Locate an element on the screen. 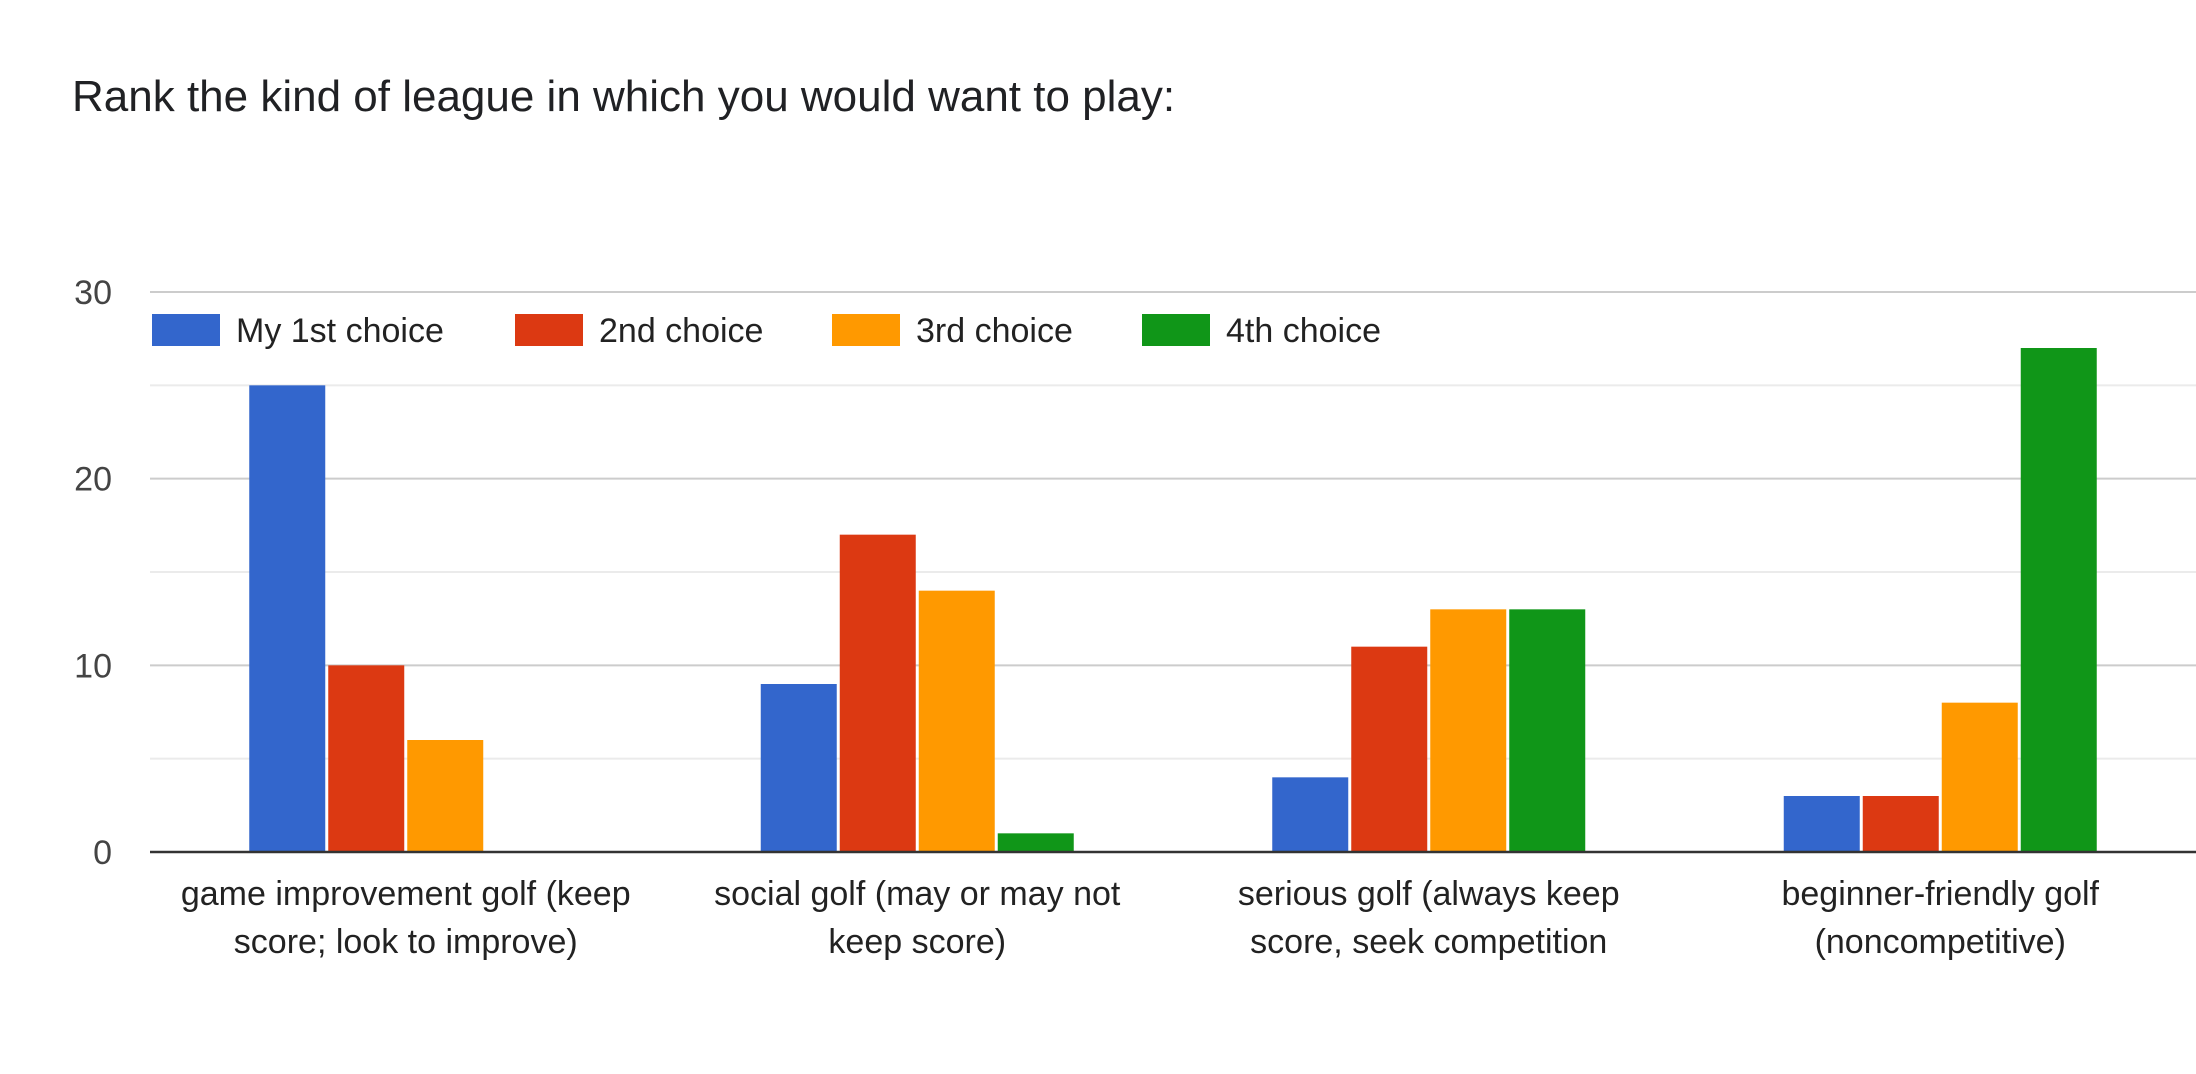 This screenshot has width=2196, height=1074. legend-label: 4th choice is located at coordinates (1303, 331).